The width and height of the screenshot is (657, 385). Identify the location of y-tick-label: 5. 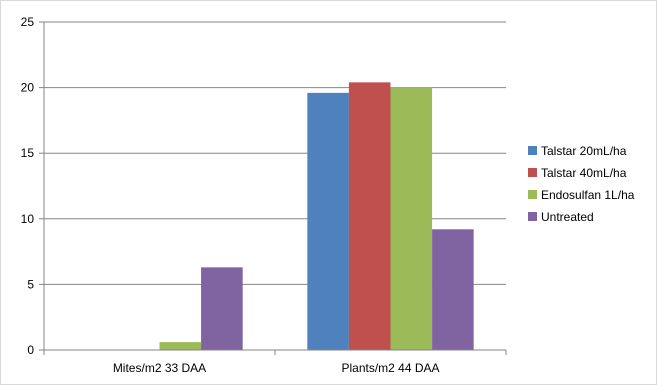
(30, 284).